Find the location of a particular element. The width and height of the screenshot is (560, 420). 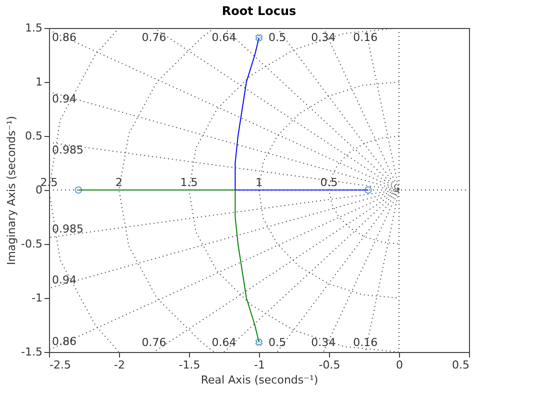

x-tick-label: -0.5 is located at coordinates (329, 365).